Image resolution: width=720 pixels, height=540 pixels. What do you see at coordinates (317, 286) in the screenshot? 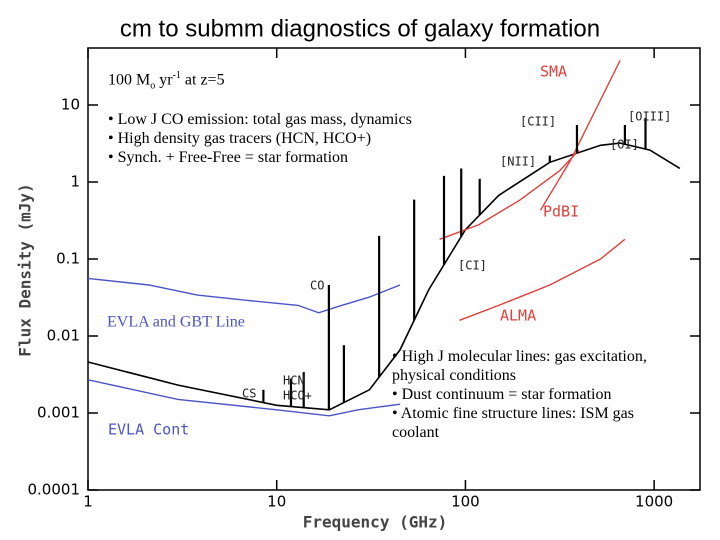
I see `annotation: CO` at bounding box center [317, 286].